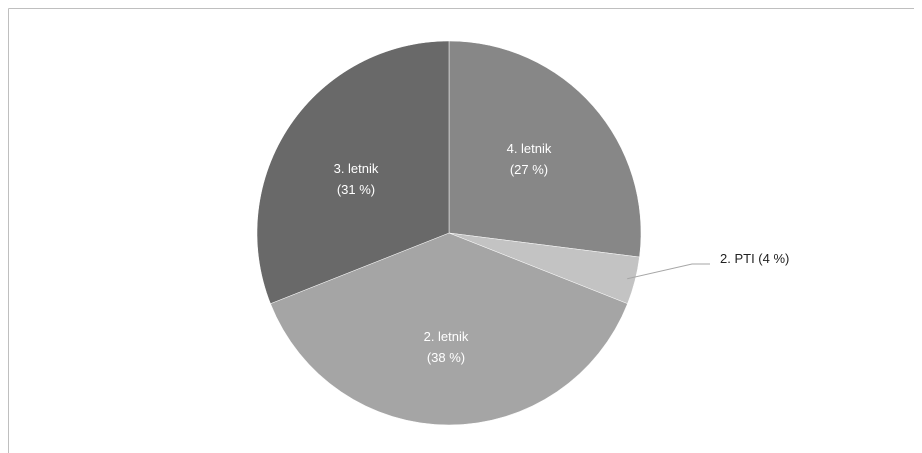 The width and height of the screenshot is (922, 453). Describe the element at coordinates (356, 168) in the screenshot. I see `slice-label-3-letnik-name: 3. letnik` at that location.